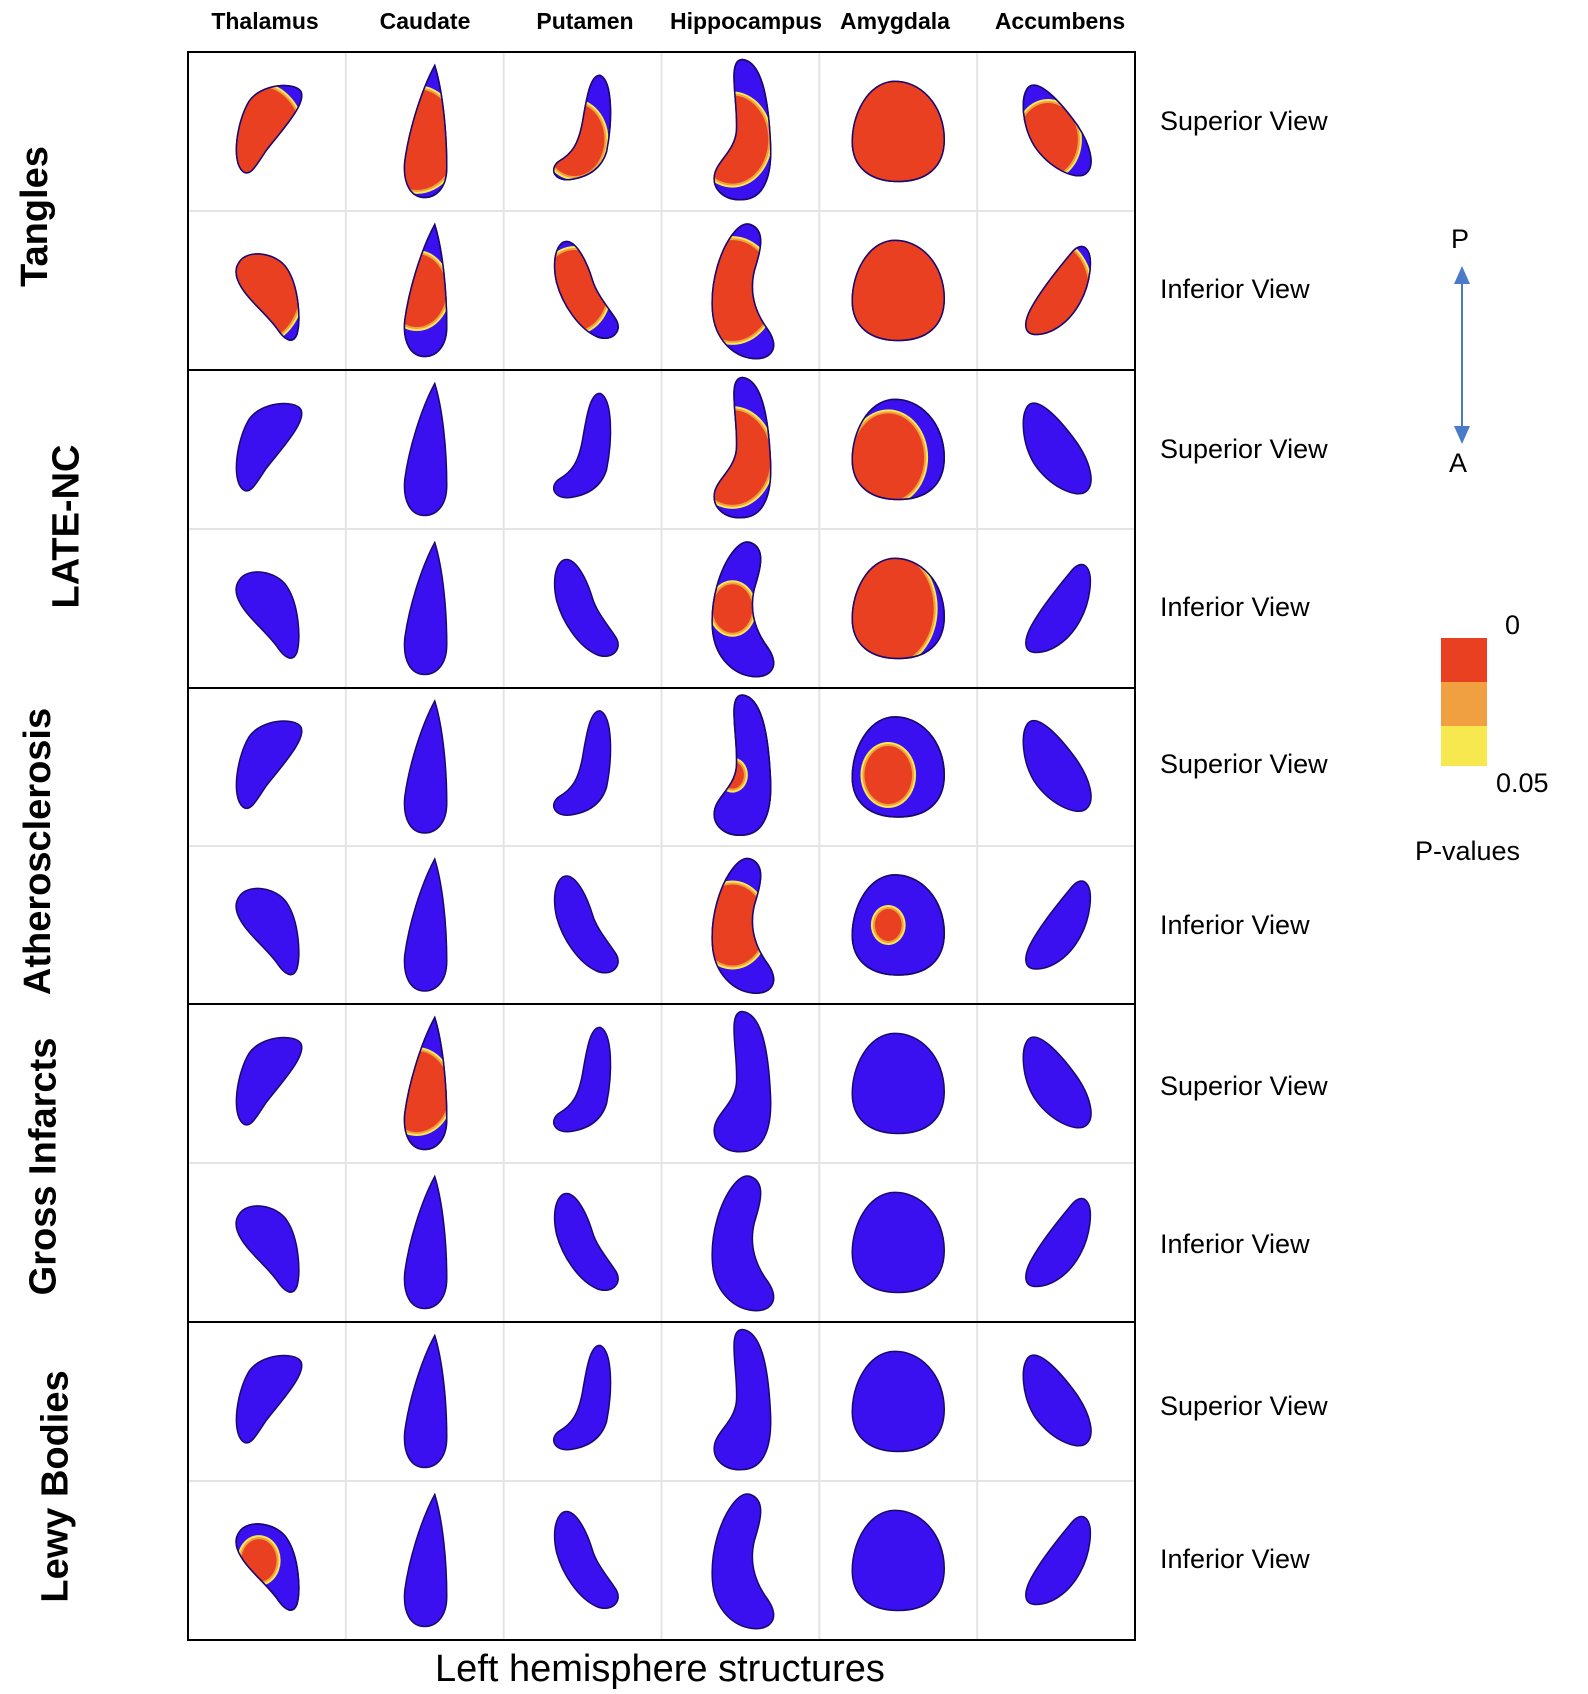  I want to click on structure-putamen-gross-infarcts-inferior, so click(586, 1241).